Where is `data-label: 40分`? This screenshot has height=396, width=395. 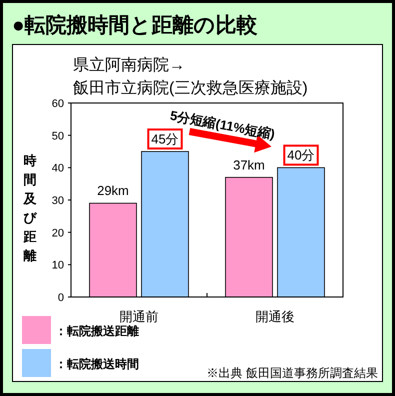
data-label: 40分 is located at coordinates (301, 155).